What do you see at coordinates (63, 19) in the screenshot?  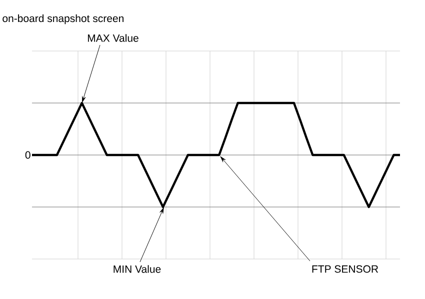 I see `chart-title: on-board snapshot screen` at bounding box center [63, 19].